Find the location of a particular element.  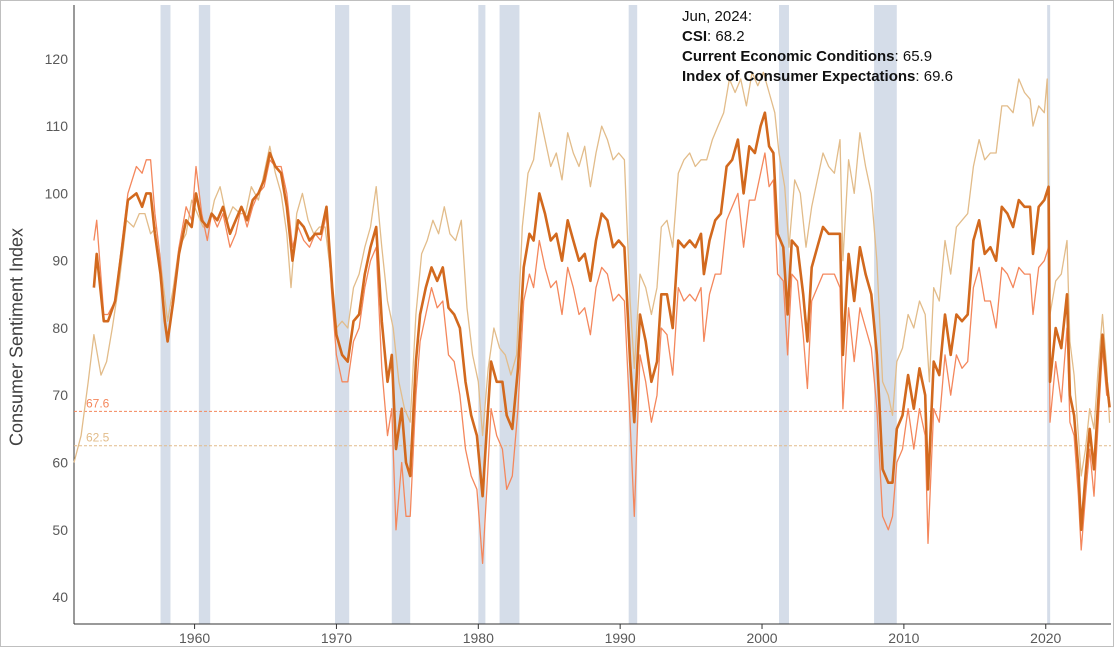

y-axis-label: Consumer Sentiment Index is located at coordinates (16, 337).